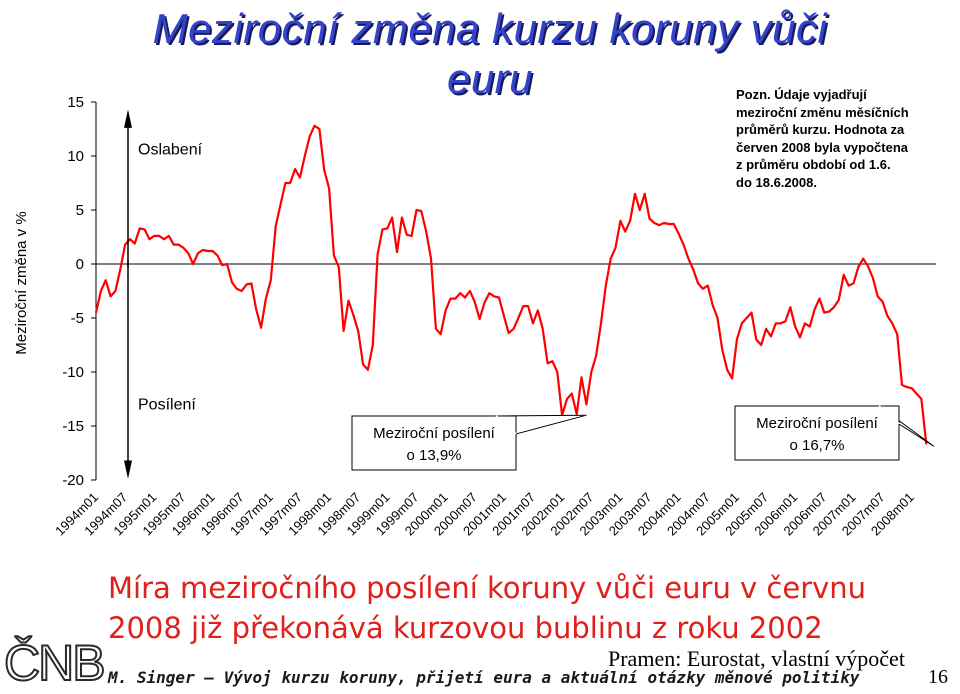  What do you see at coordinates (433, 455) in the screenshot?
I see `callout-2002-text: o 13,9%` at bounding box center [433, 455].